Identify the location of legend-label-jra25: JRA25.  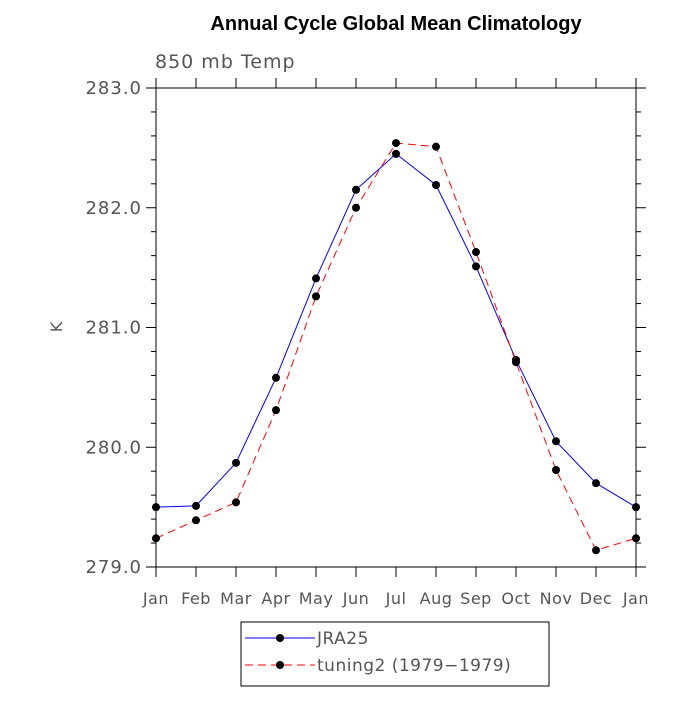
(342, 639).